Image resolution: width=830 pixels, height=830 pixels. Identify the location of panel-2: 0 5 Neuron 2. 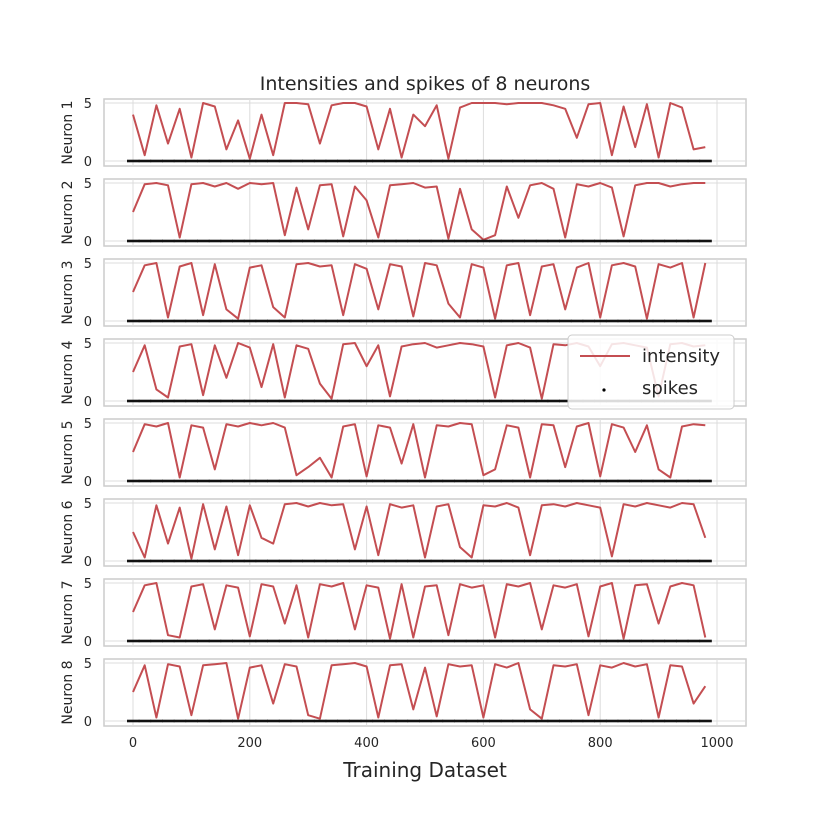
(403, 213).